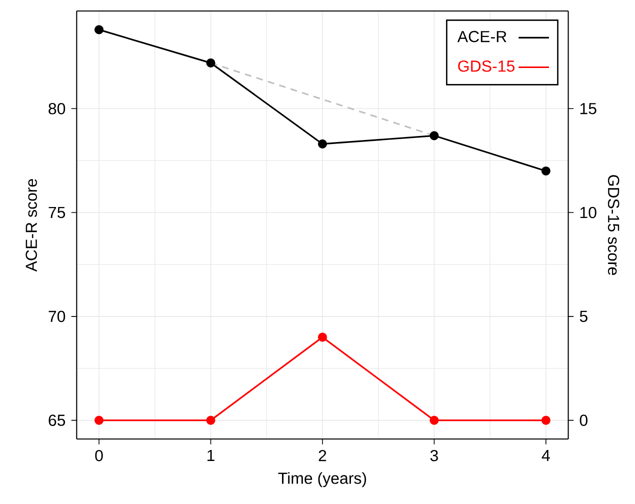  Describe the element at coordinates (31, 225) in the screenshot. I see `y-axis-title: ACE-R score` at that location.